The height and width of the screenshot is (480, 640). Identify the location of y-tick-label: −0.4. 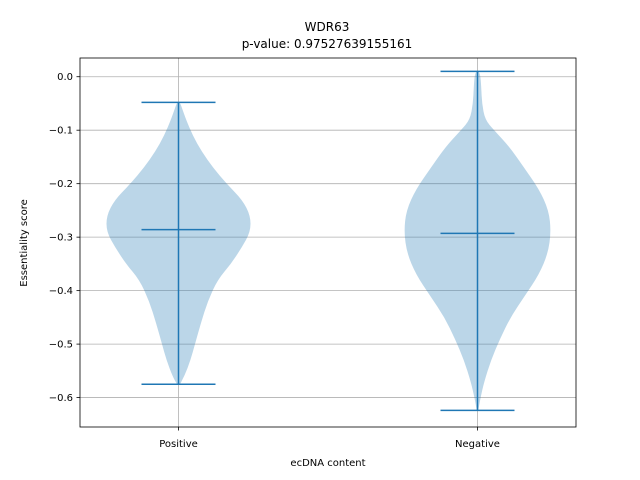
(61, 291).